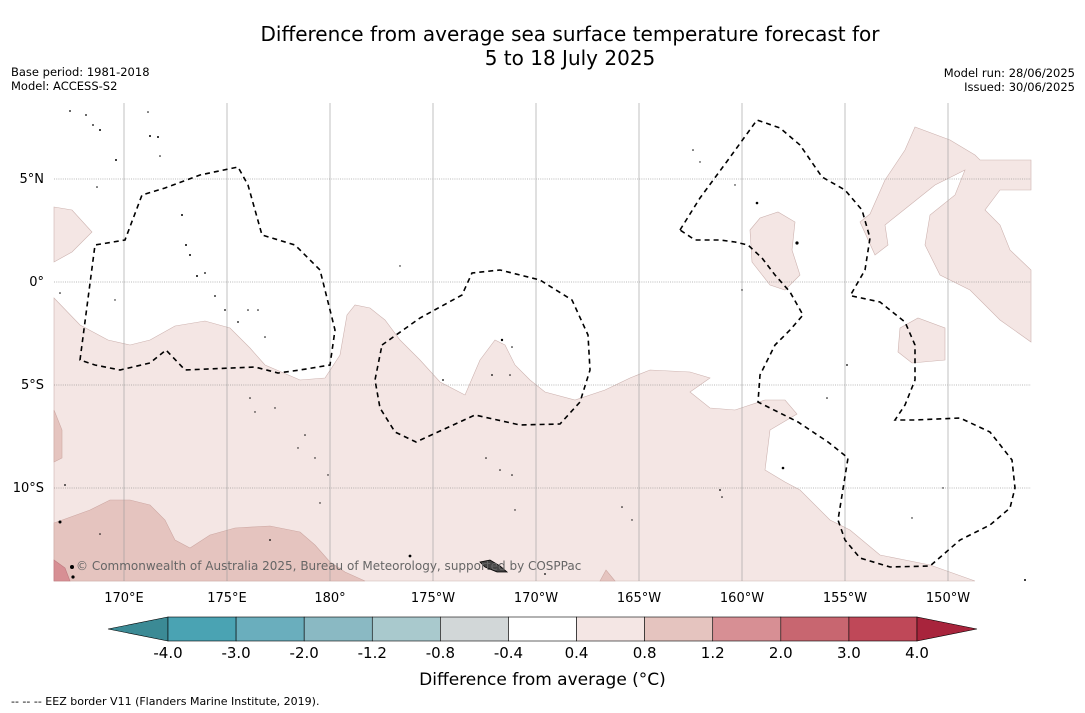 Image resolution: width=1085 pixels, height=713 pixels. What do you see at coordinates (32, 385) in the screenshot?
I see `lat-label: 5°S` at bounding box center [32, 385].